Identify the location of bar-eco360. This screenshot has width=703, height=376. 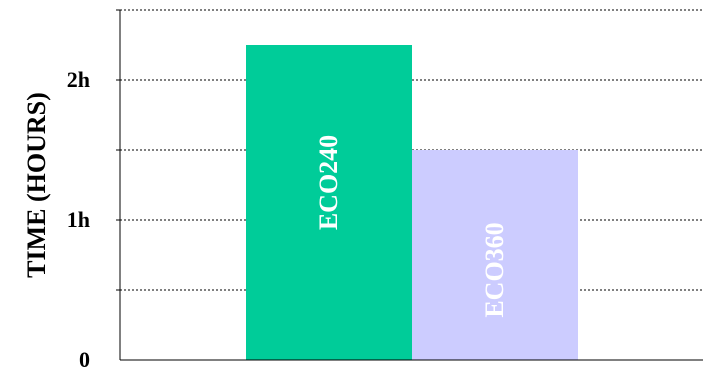
(495, 255).